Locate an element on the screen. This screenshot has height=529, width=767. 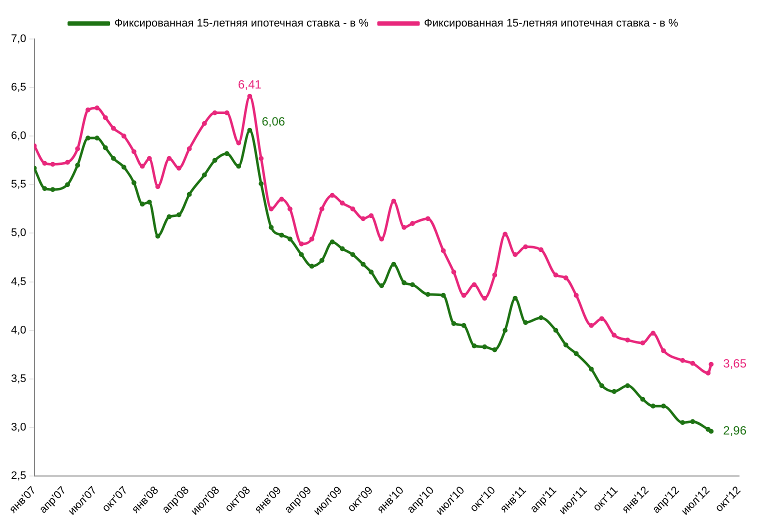
annotation: 6,06 is located at coordinates (274, 121).